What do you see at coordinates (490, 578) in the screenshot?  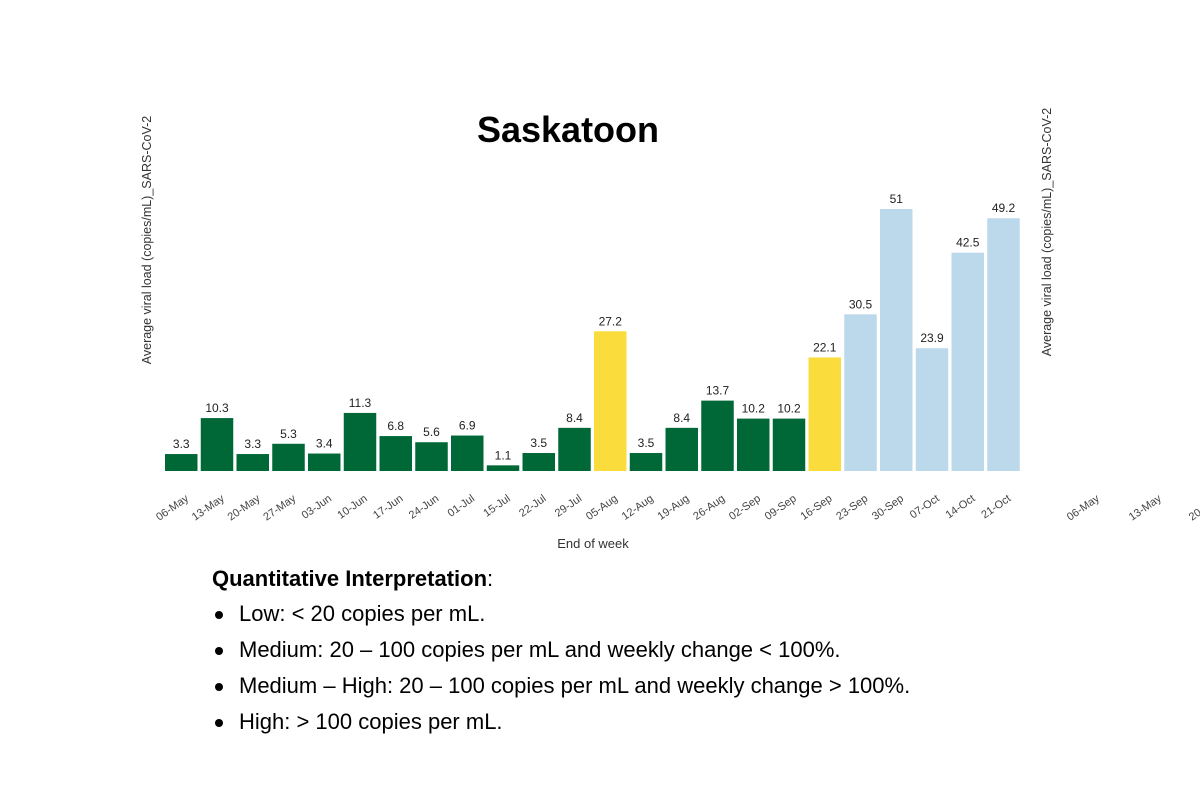 I see `legend-heading-colon: :` at bounding box center [490, 578].